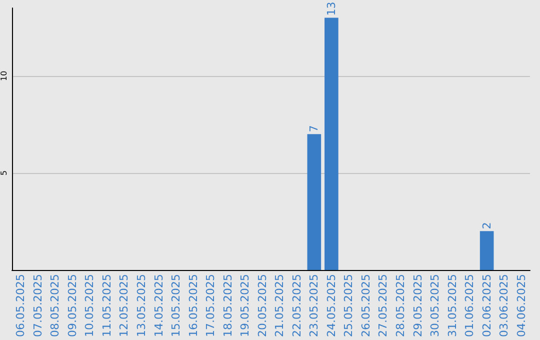  What do you see at coordinates (435, 305) in the screenshot?
I see `x-tick-label: 30.05.2025` at bounding box center [435, 305].